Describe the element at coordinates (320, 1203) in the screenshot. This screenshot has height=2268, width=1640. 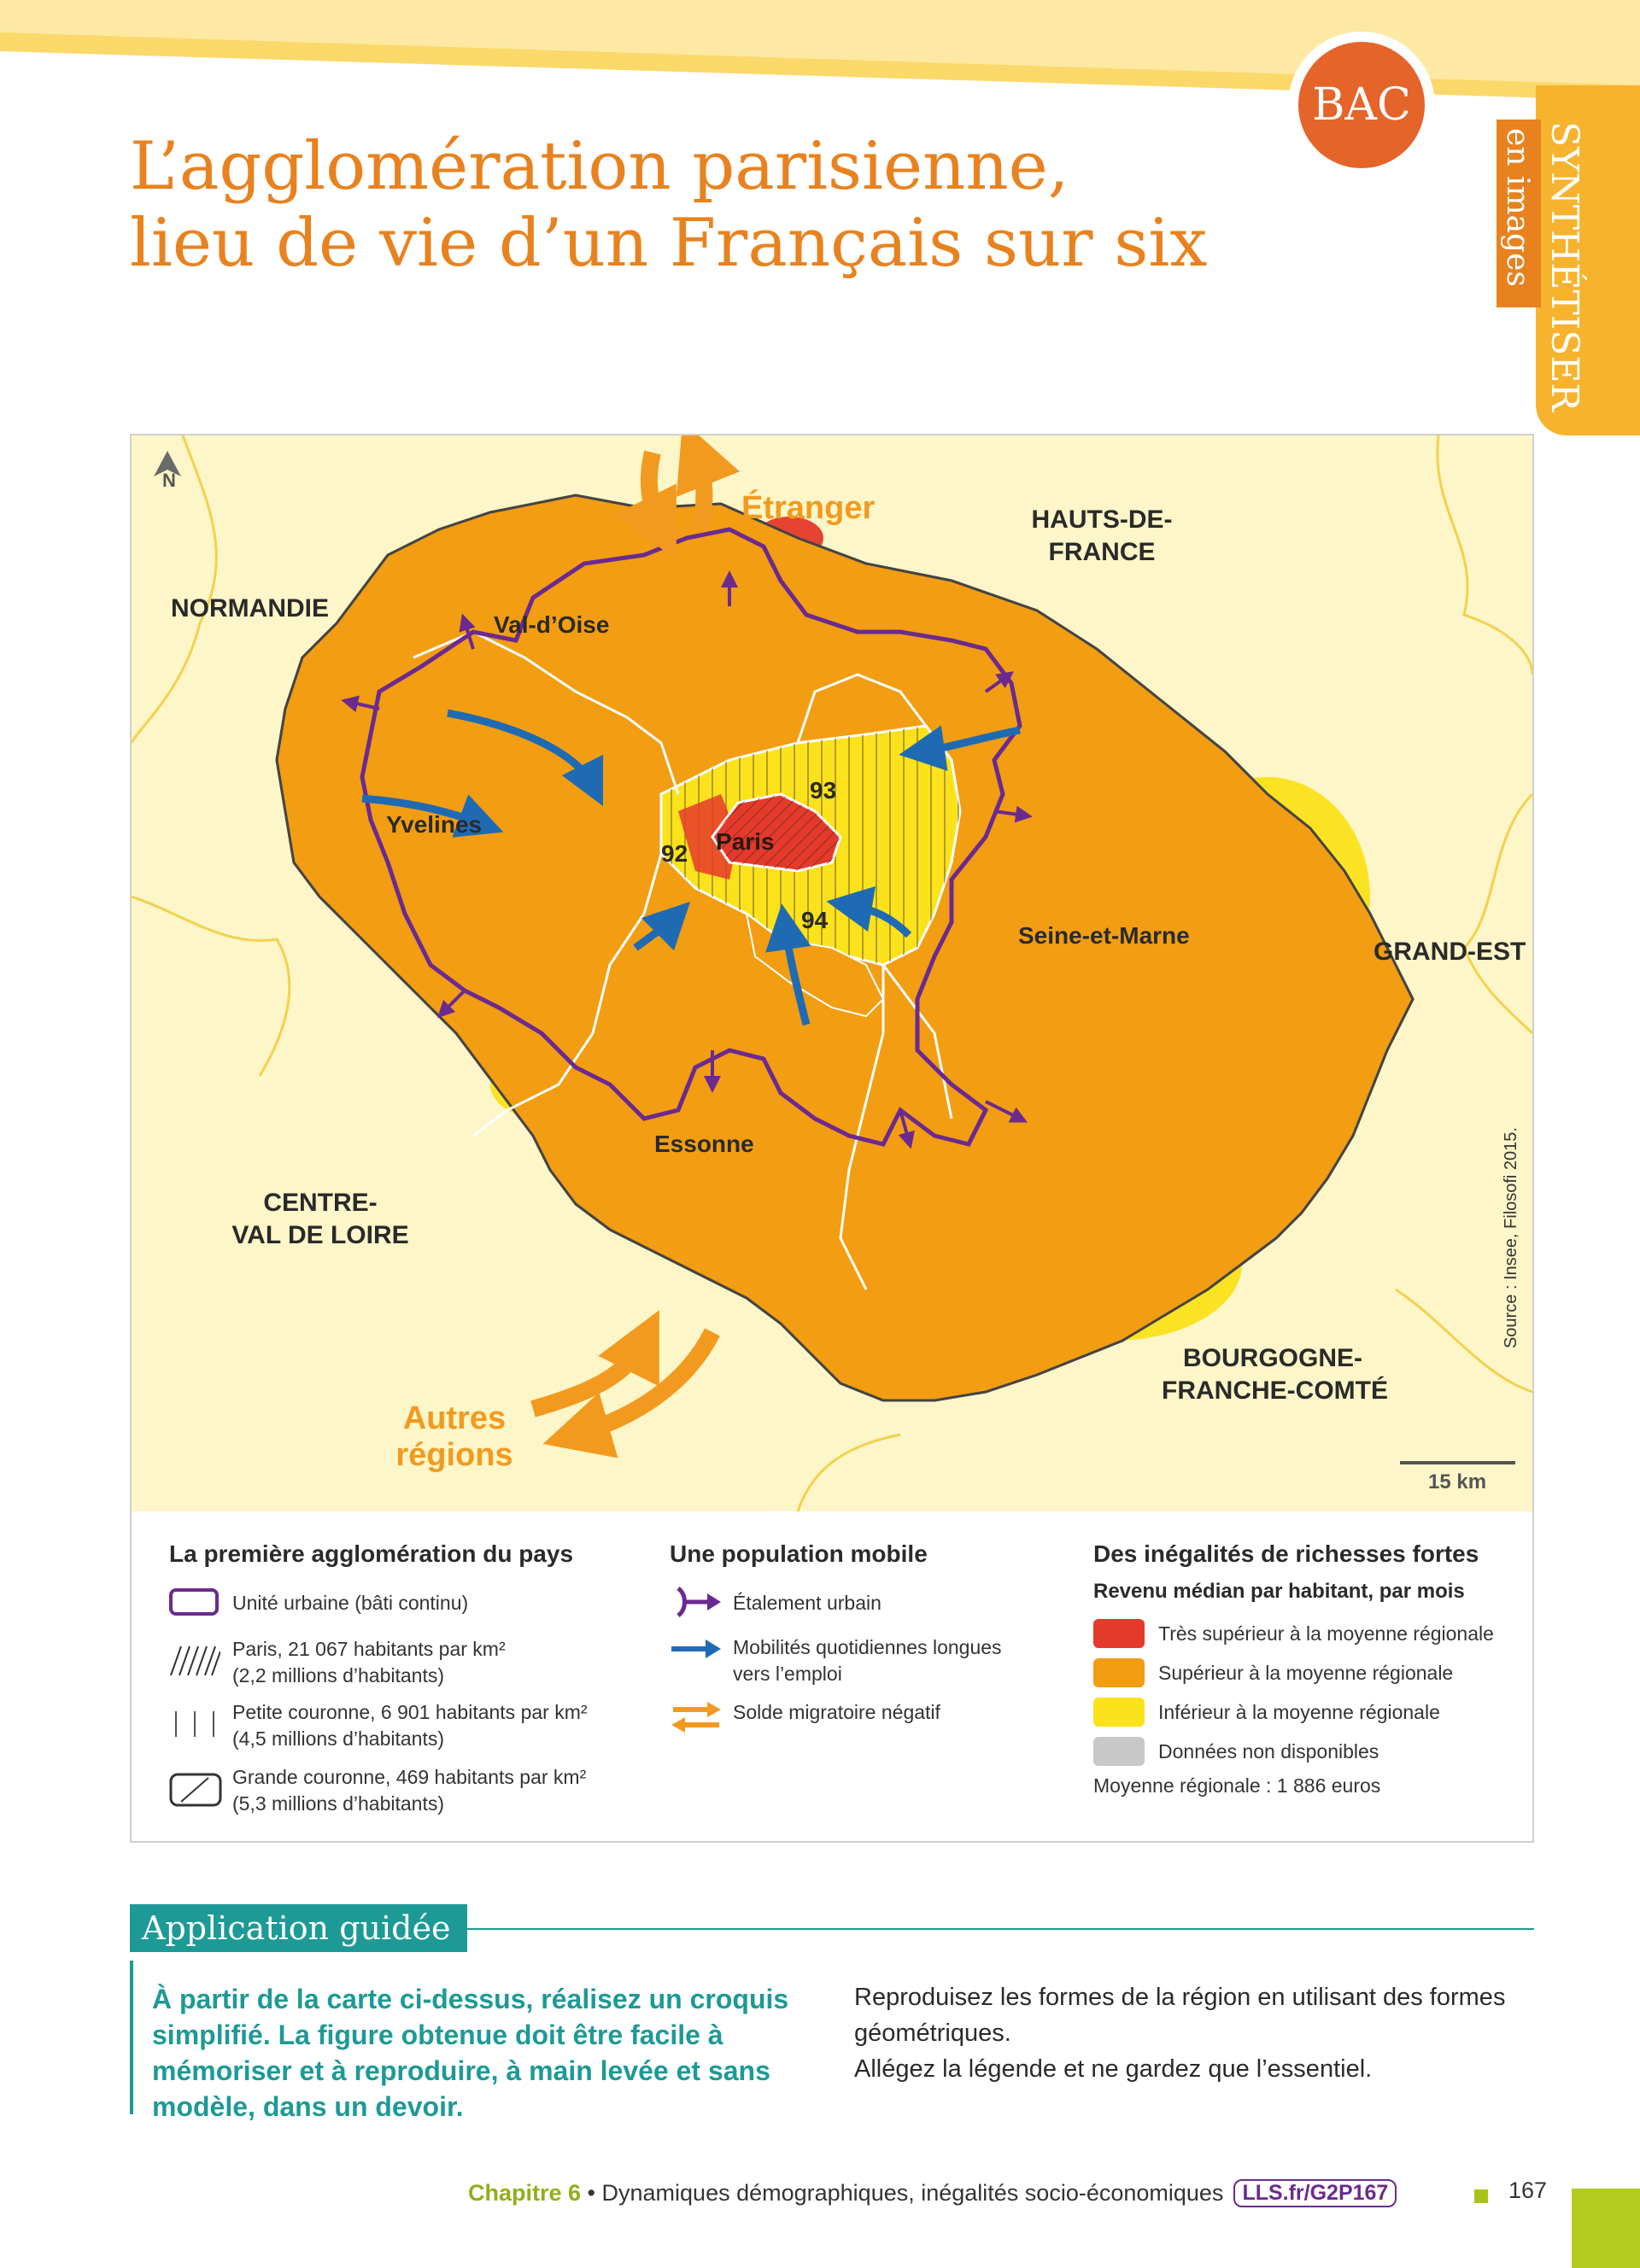
I see `region-cvl-line-1: CENTRE-` at that location.